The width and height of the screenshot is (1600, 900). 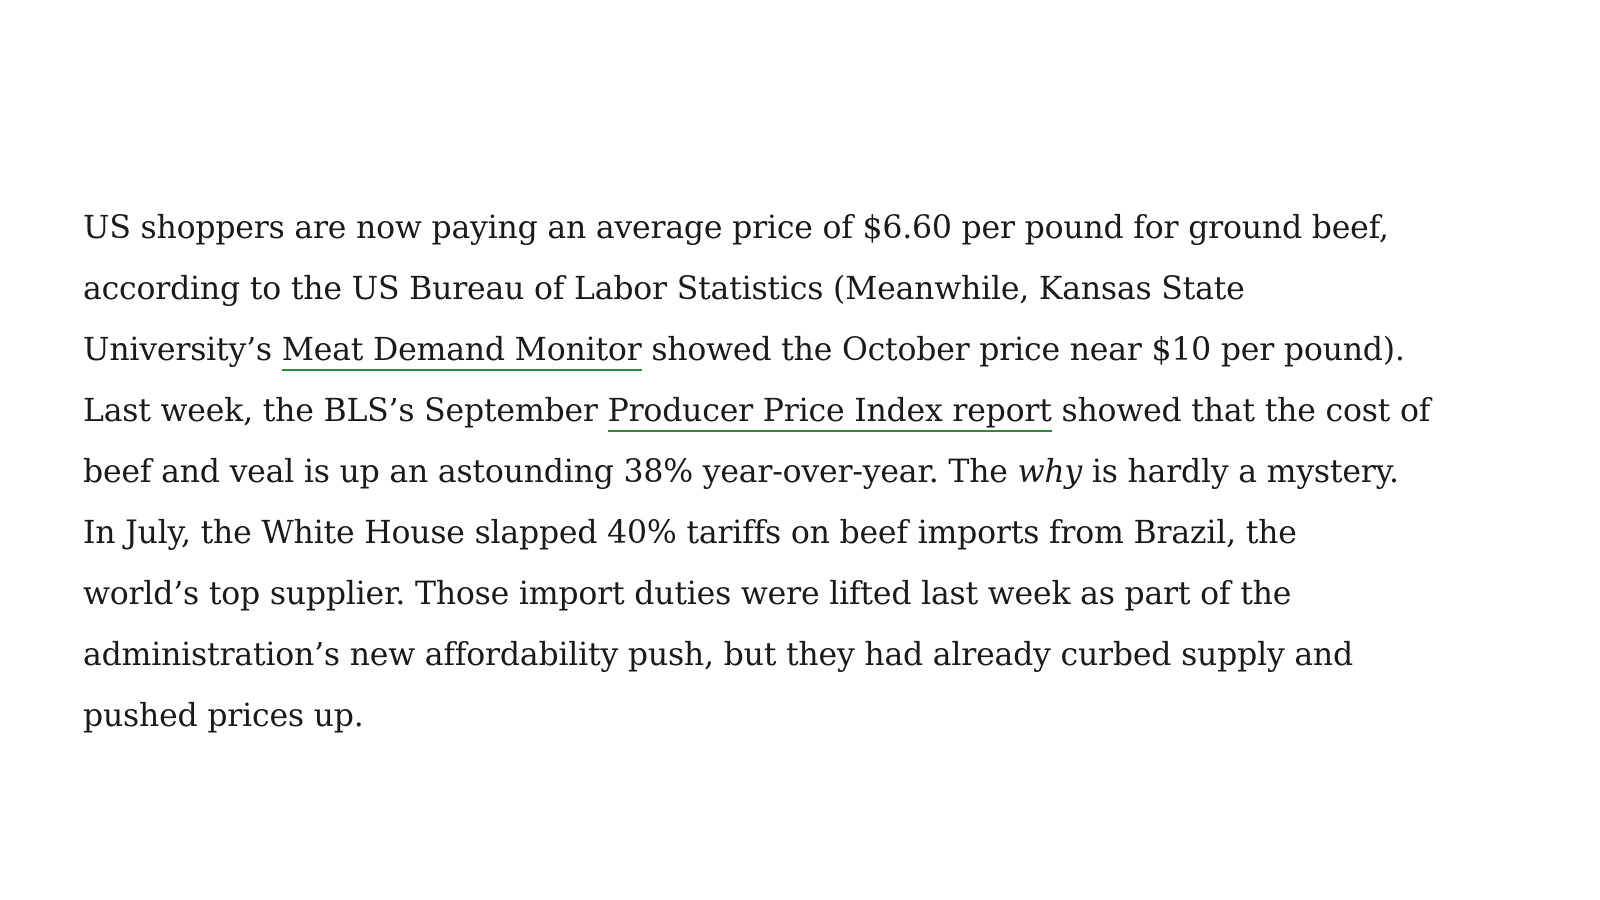 I want to click on text-segment: is hardly a mystery., so click(x=1240, y=472).